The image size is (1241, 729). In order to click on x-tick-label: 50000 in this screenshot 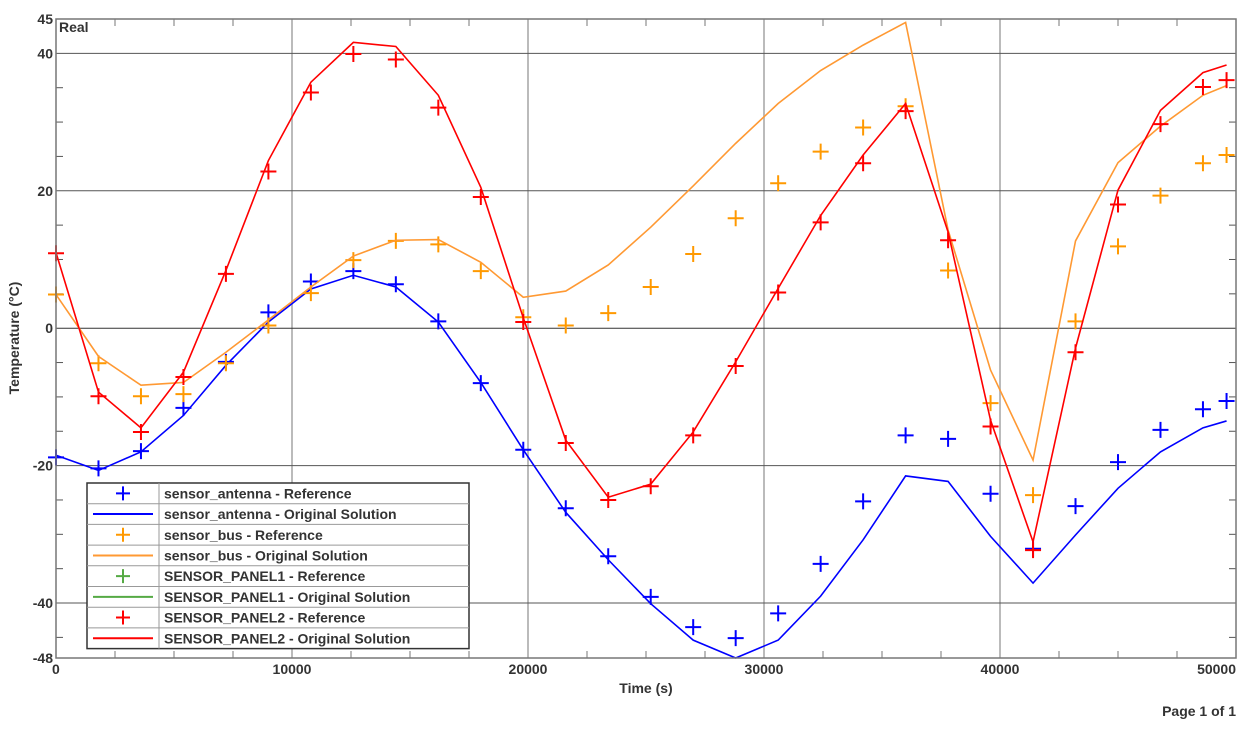, I will do `click(1216, 669)`.